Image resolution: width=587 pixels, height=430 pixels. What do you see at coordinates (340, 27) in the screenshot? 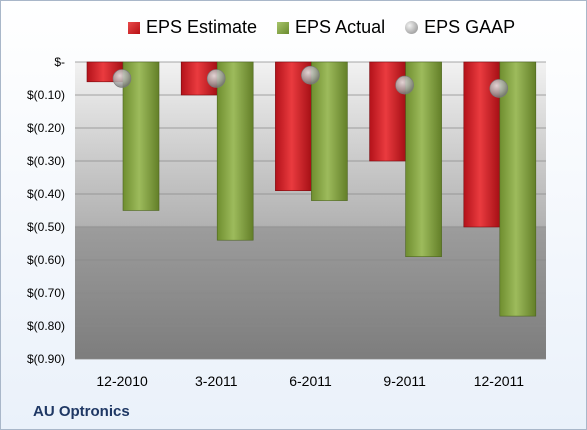
I see `legend-label-eps-actual: EPS Actual` at bounding box center [340, 27].